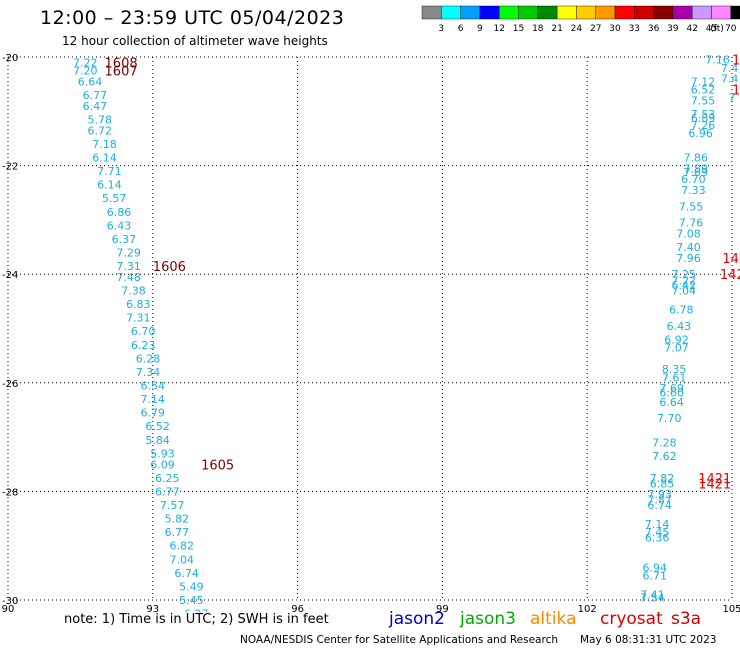 The image size is (740, 650). What do you see at coordinates (153, 413) in the screenshot?
I see `wave-height-label: 6.79` at bounding box center [153, 413].